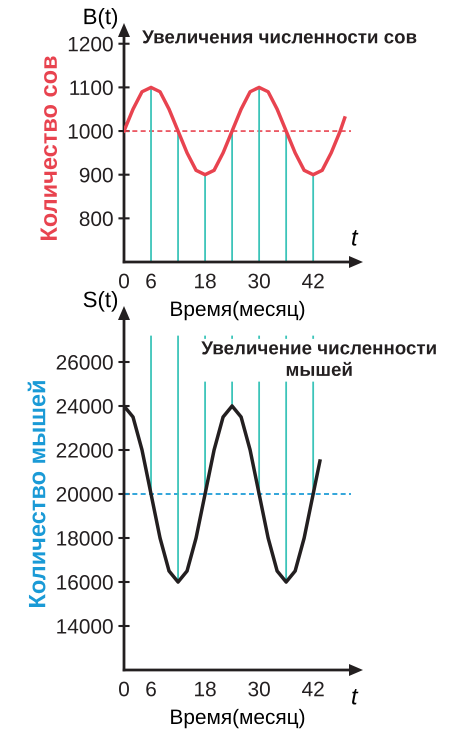 Image resolution: width=449 pixels, height=734 pixels. Describe the element at coordinates (90, 131) in the screenshot. I see `y-tick-label: 1000` at that location.